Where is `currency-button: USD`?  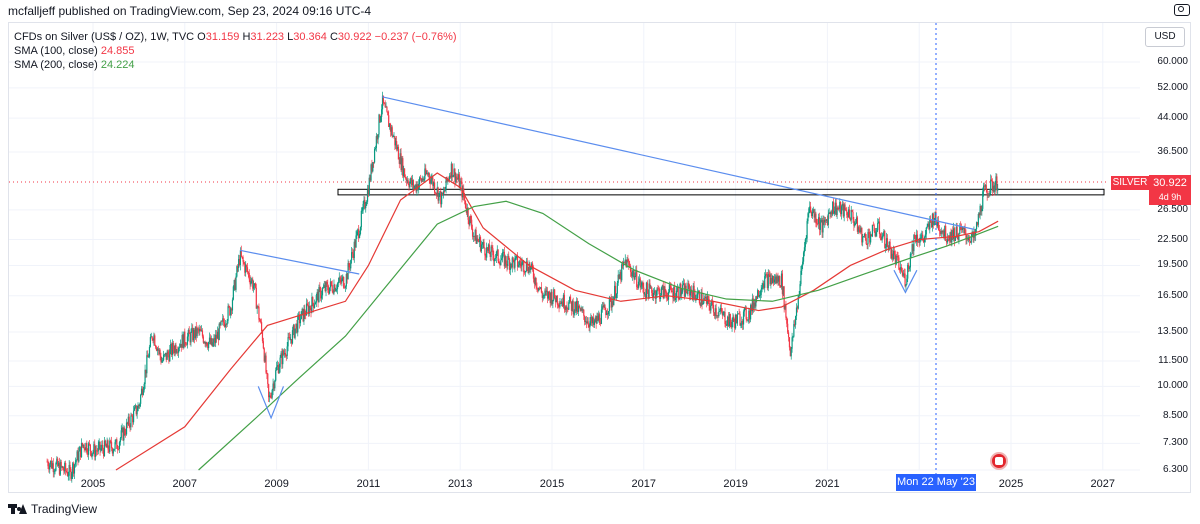
currency-button: USD is located at coordinates (1165, 37).